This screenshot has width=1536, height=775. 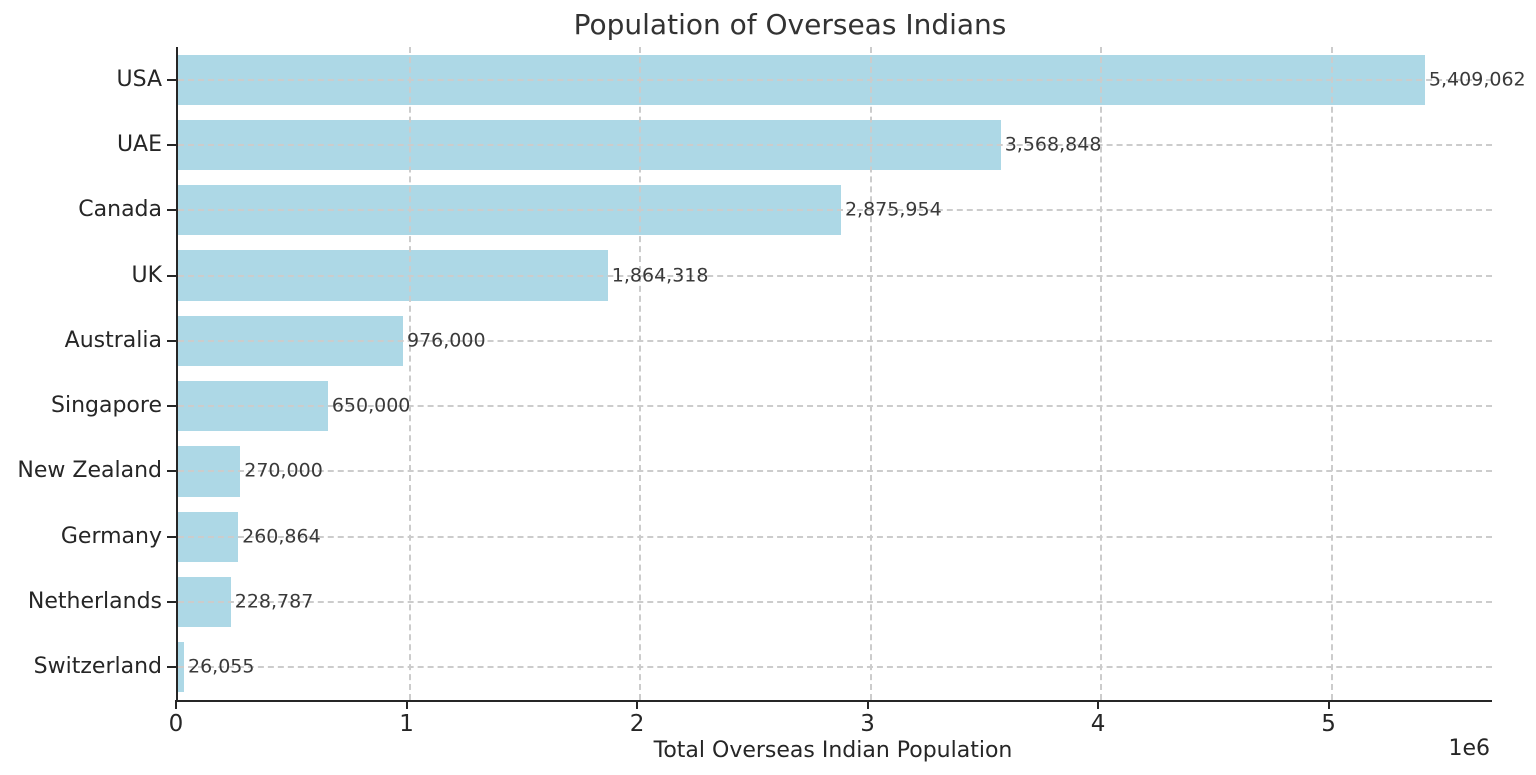 What do you see at coordinates (637, 724) in the screenshot?
I see `x-tick-label: 2` at bounding box center [637, 724].